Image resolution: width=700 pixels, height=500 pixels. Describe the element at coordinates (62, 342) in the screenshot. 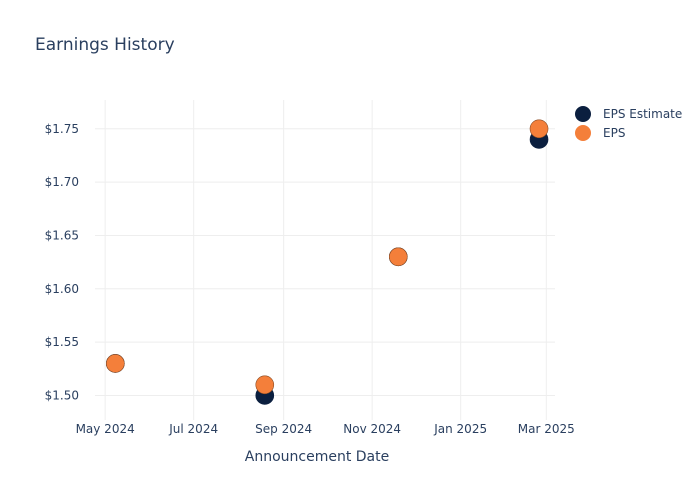

I see `y-tick-label: $1.55` at that location.